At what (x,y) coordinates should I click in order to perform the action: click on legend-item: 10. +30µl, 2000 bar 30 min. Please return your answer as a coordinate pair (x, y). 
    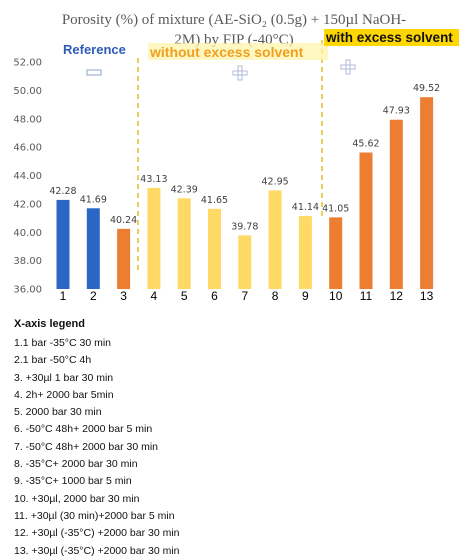
    Looking at the image, I should click on (77, 498).